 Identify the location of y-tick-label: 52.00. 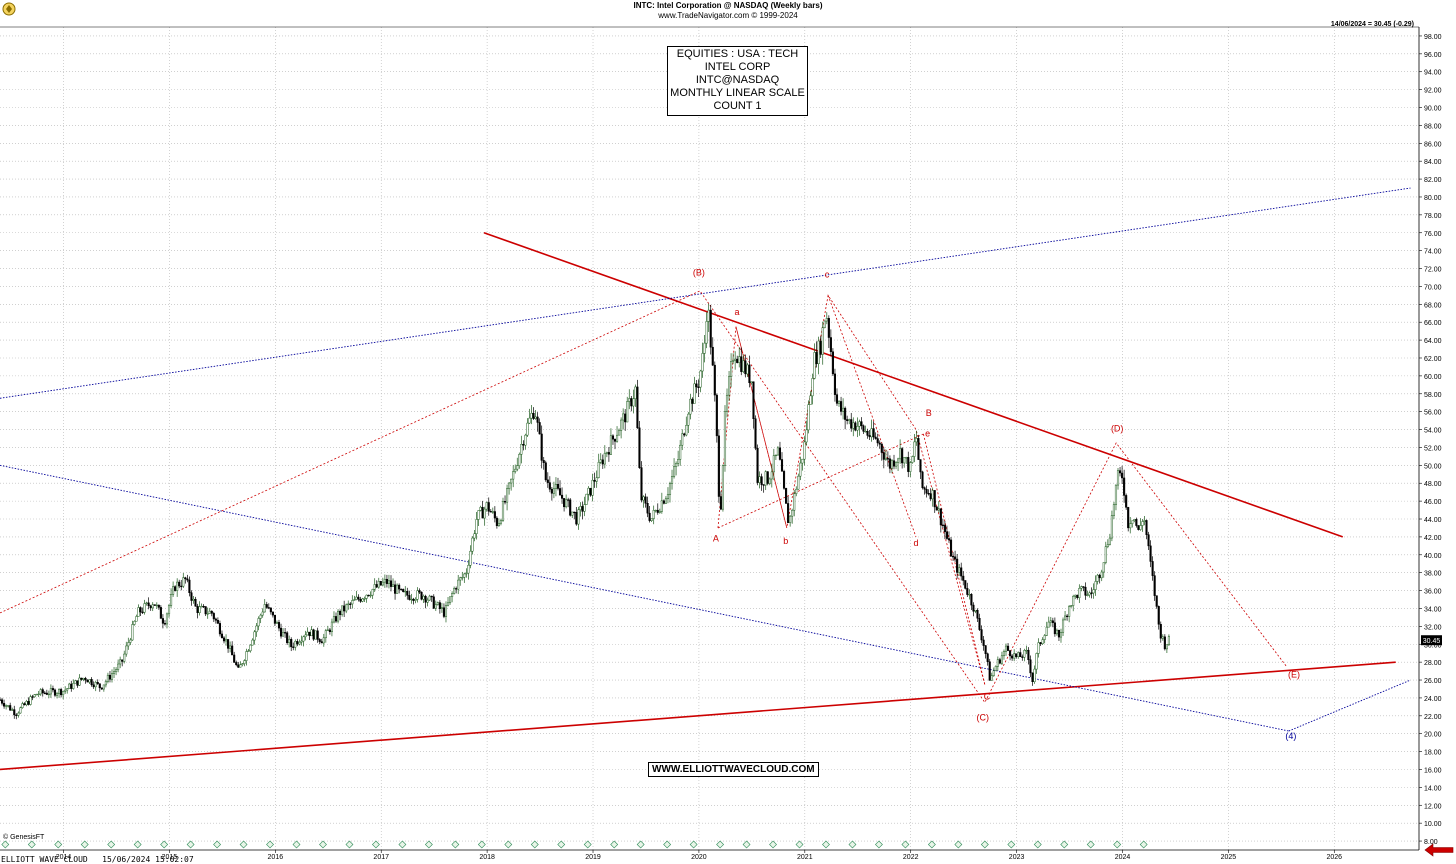
(1433, 448).